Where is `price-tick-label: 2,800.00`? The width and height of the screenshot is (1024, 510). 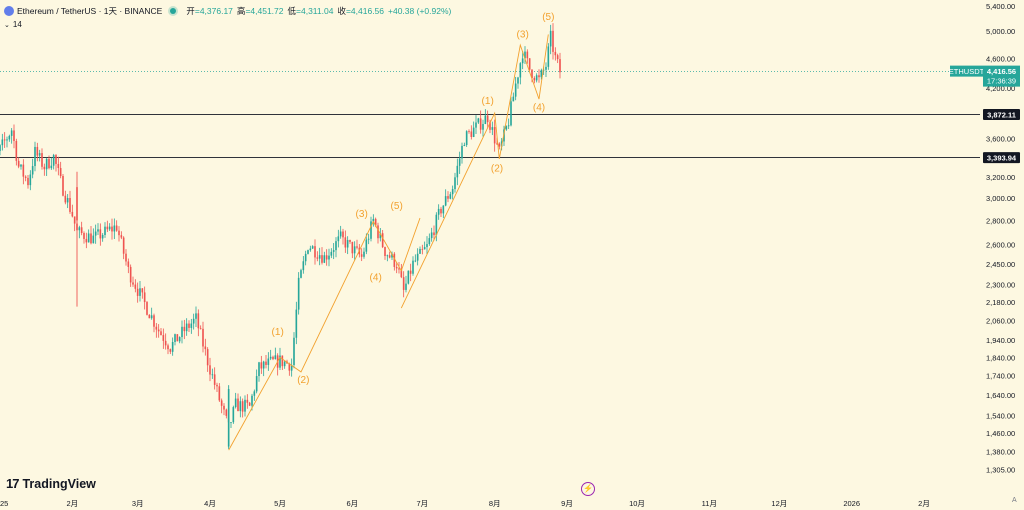
price-tick-label: 2,800.00 is located at coordinates (1000, 220).